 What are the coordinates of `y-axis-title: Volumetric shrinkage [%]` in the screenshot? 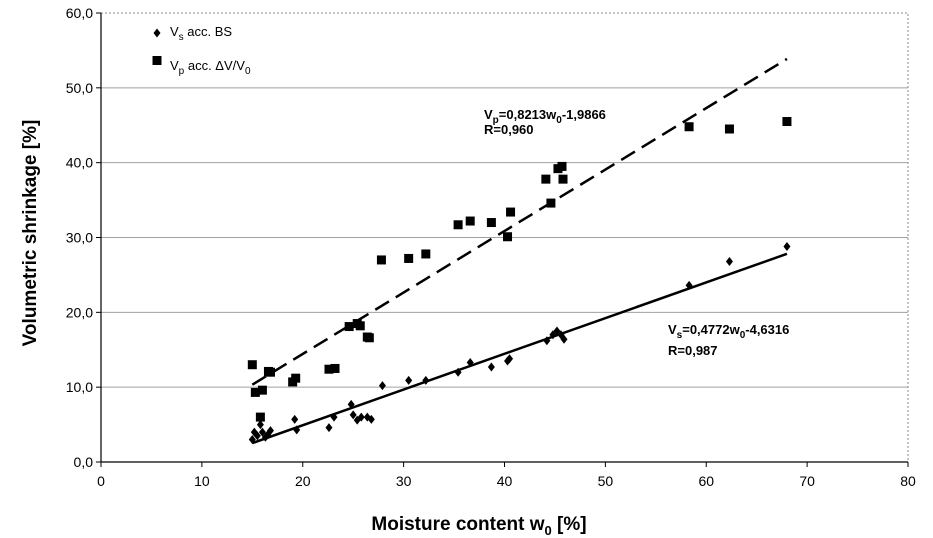 It's located at (30, 233).